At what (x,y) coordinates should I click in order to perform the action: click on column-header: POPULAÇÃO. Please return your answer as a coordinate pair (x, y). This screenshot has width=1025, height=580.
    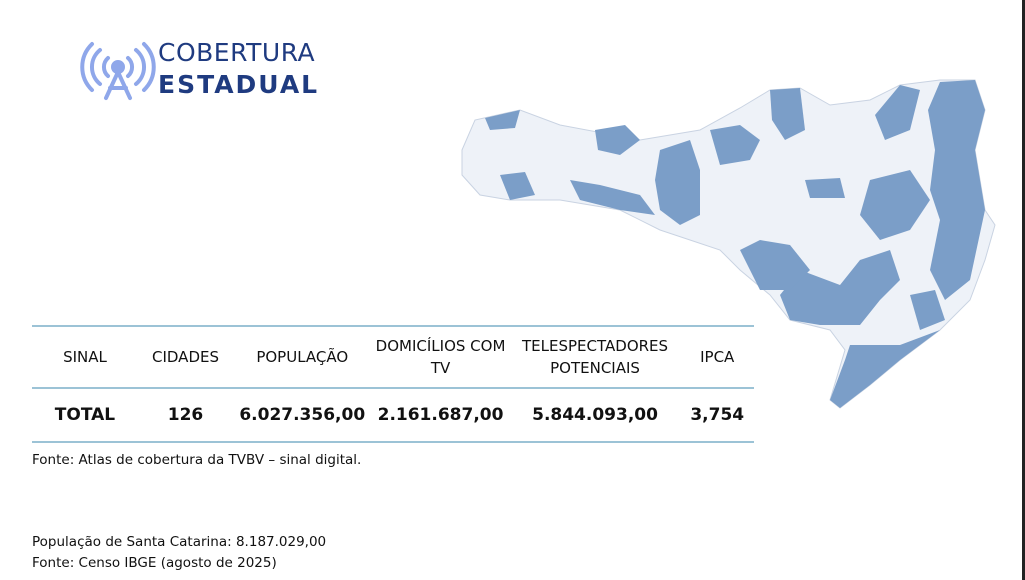
    Looking at the image, I should click on (302, 357).